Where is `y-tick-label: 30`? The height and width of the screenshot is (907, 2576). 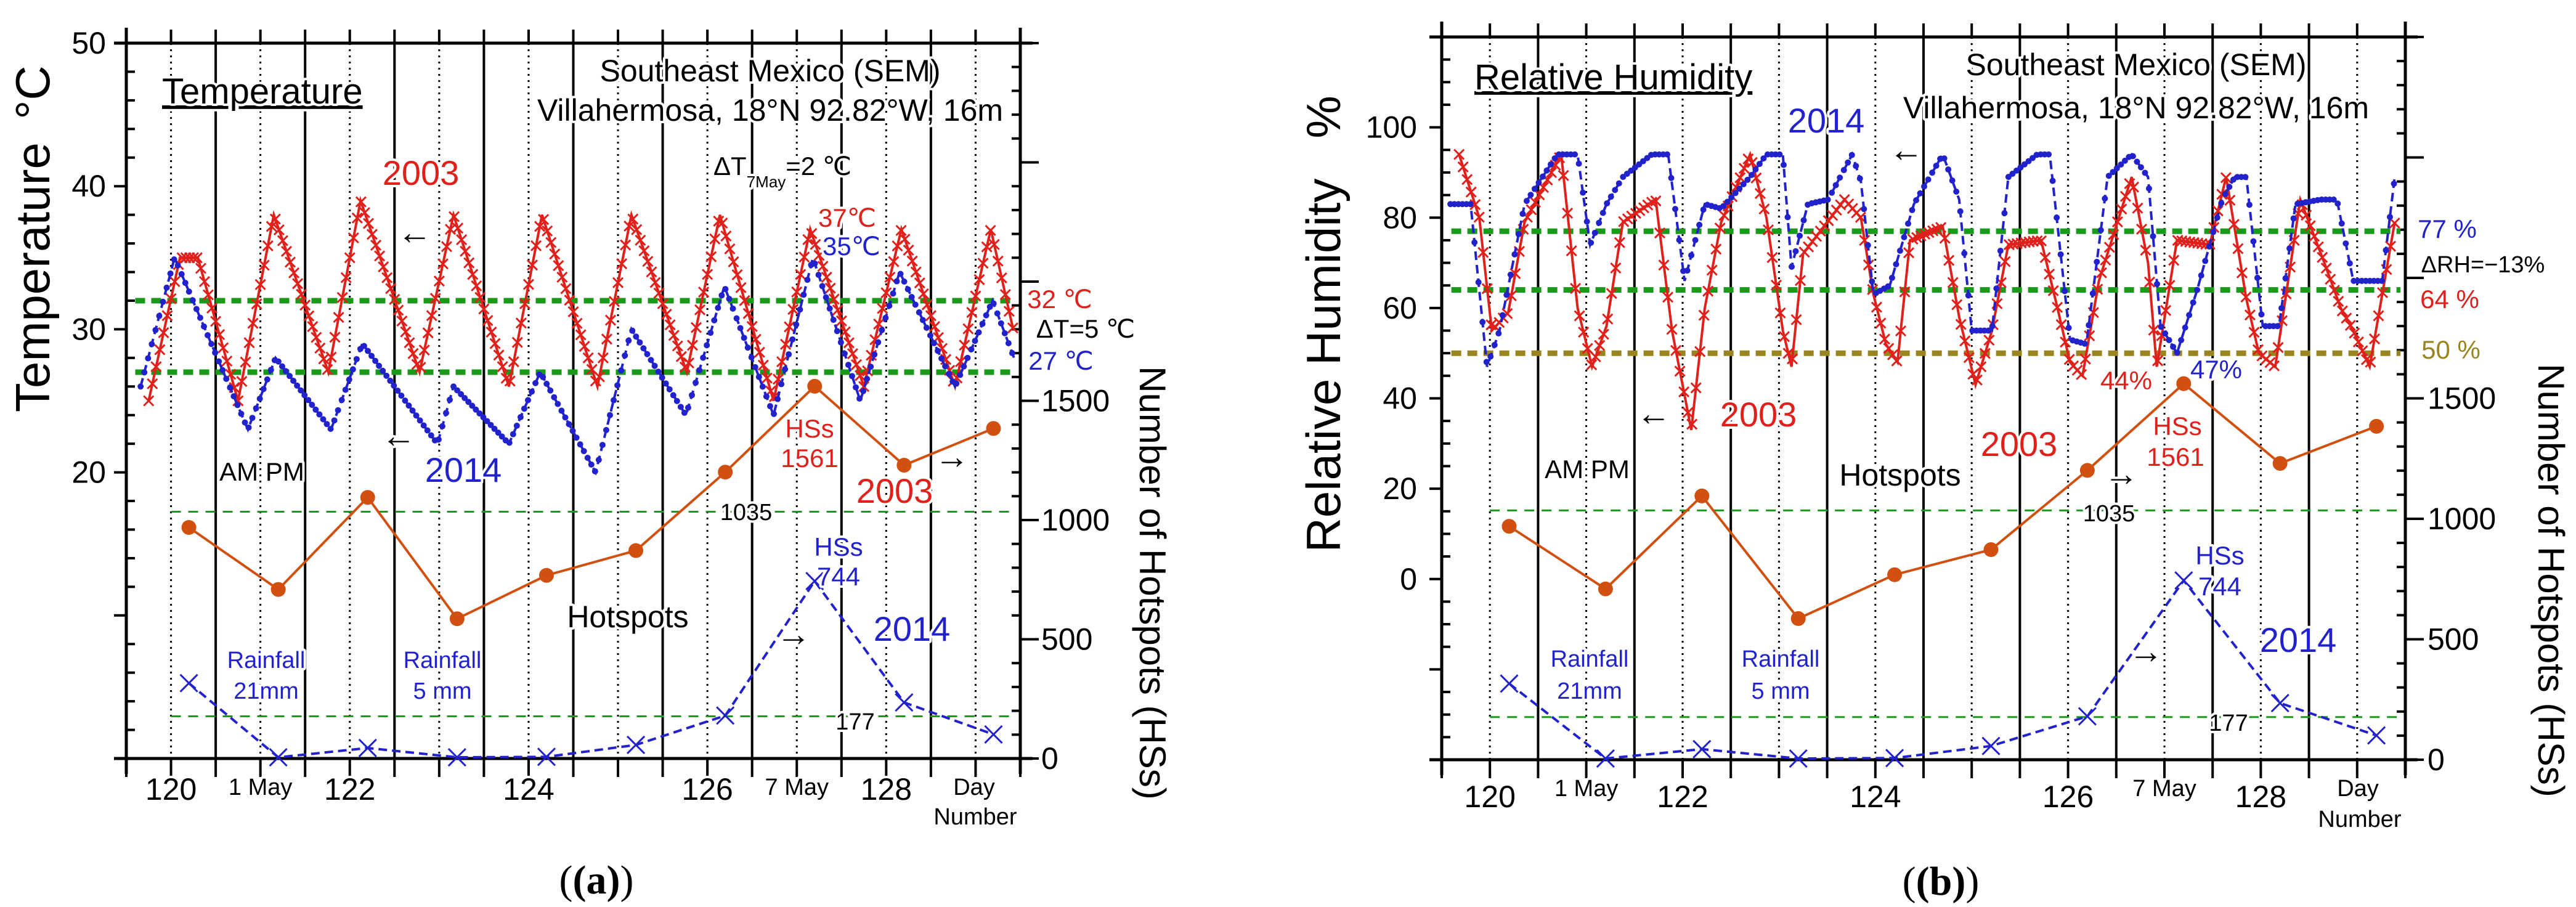
y-tick-label: 30 is located at coordinates (88, 329).